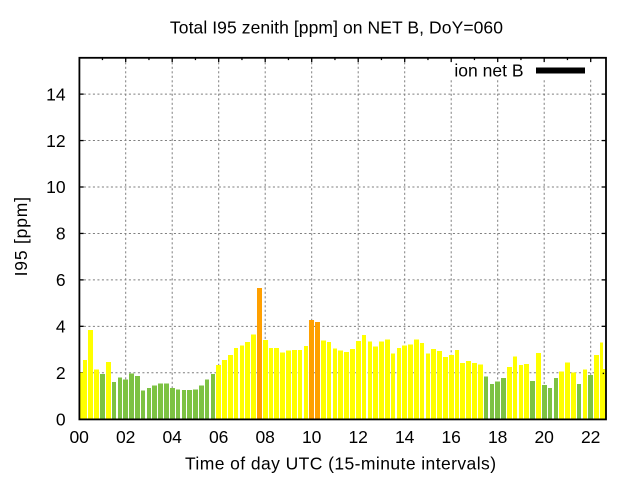  I want to click on svg-text: I95 [ppm], so click(21, 236).